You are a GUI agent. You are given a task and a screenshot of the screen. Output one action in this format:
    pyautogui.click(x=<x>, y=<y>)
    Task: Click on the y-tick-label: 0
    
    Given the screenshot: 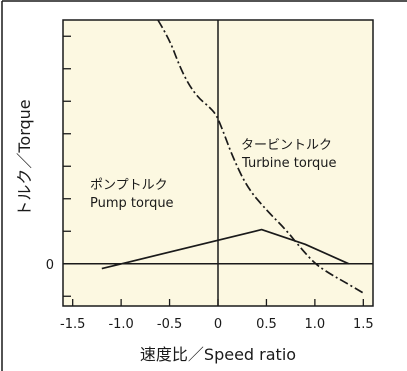 What is the action you would take?
    pyautogui.click(x=50, y=265)
    